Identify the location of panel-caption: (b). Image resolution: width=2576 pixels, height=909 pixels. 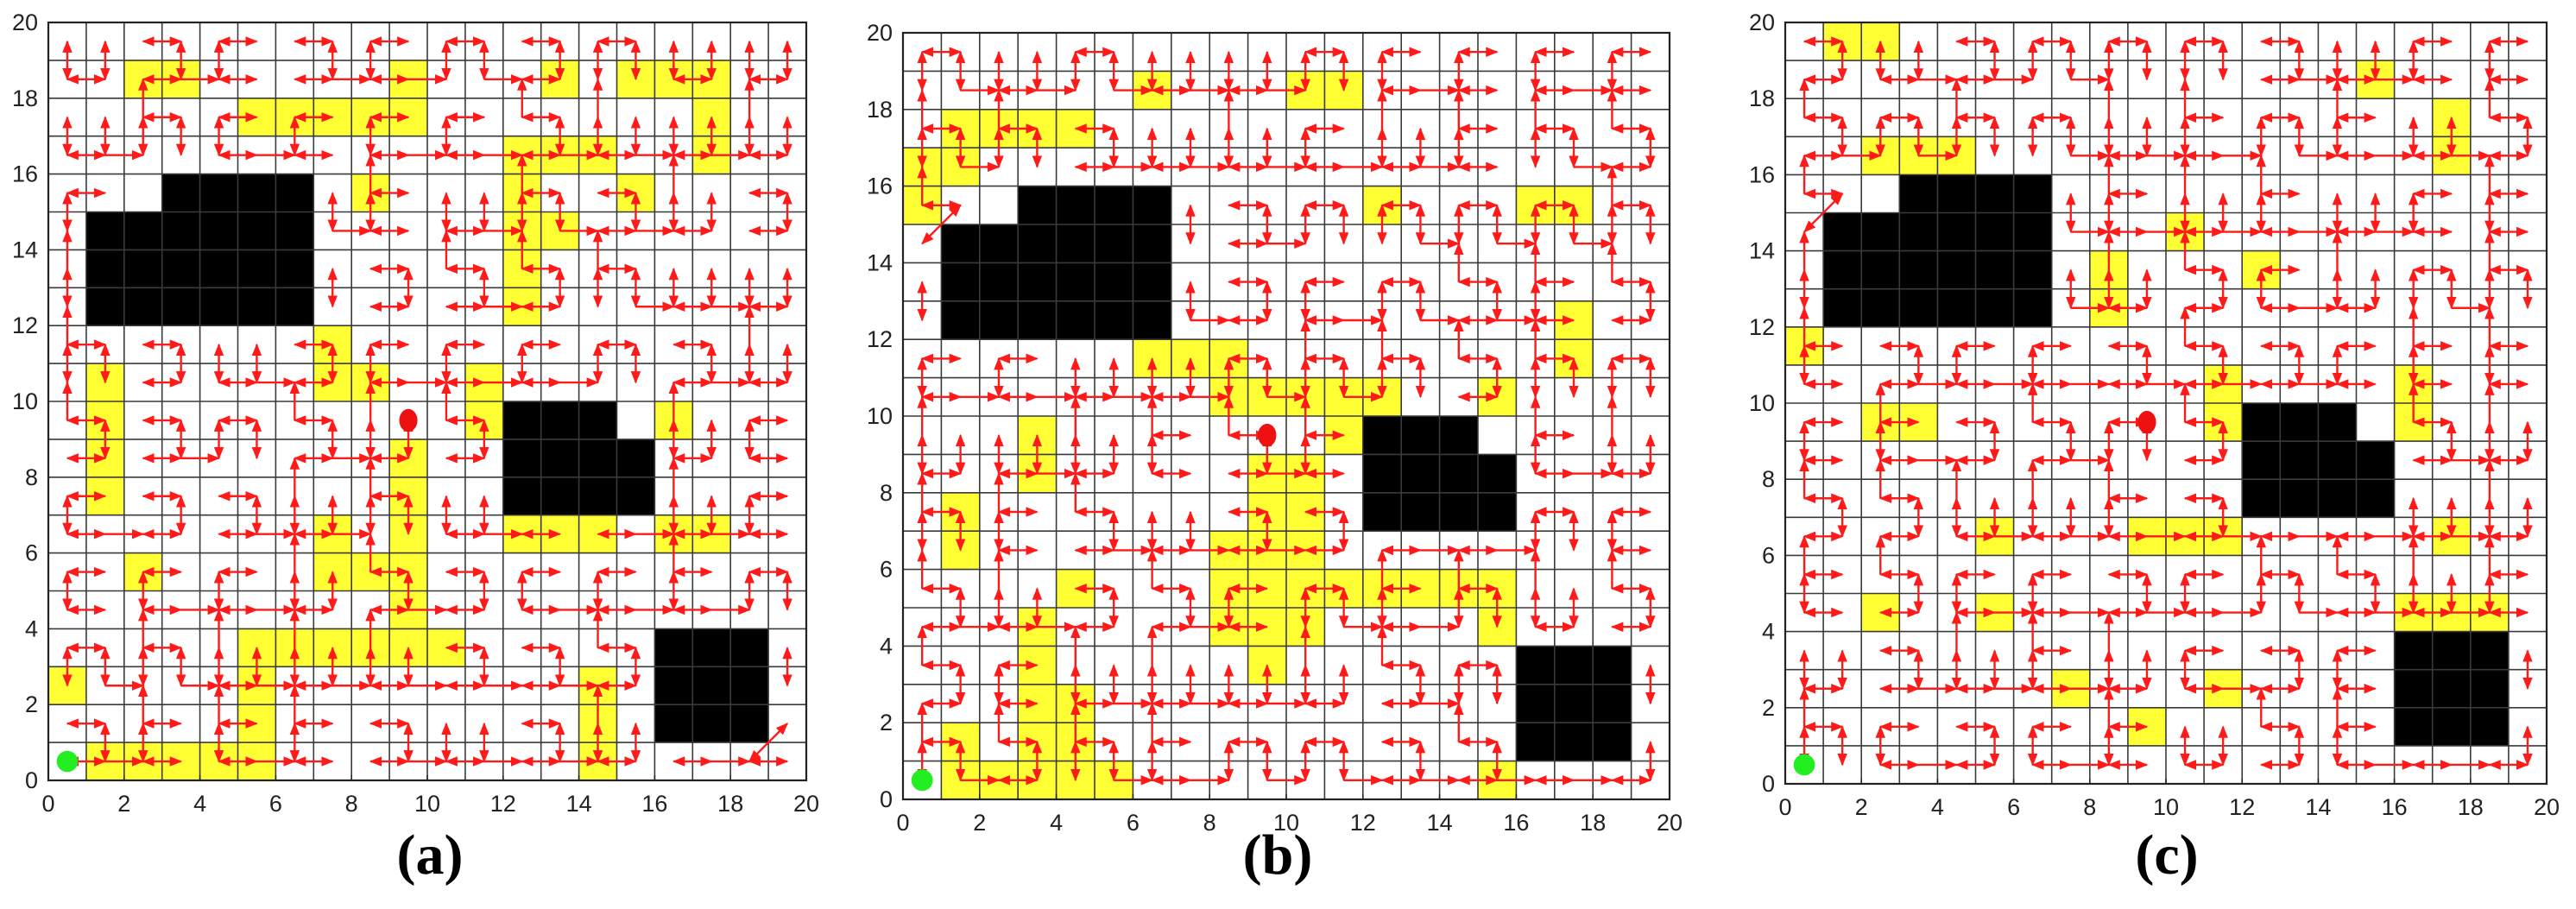
(1278, 855).